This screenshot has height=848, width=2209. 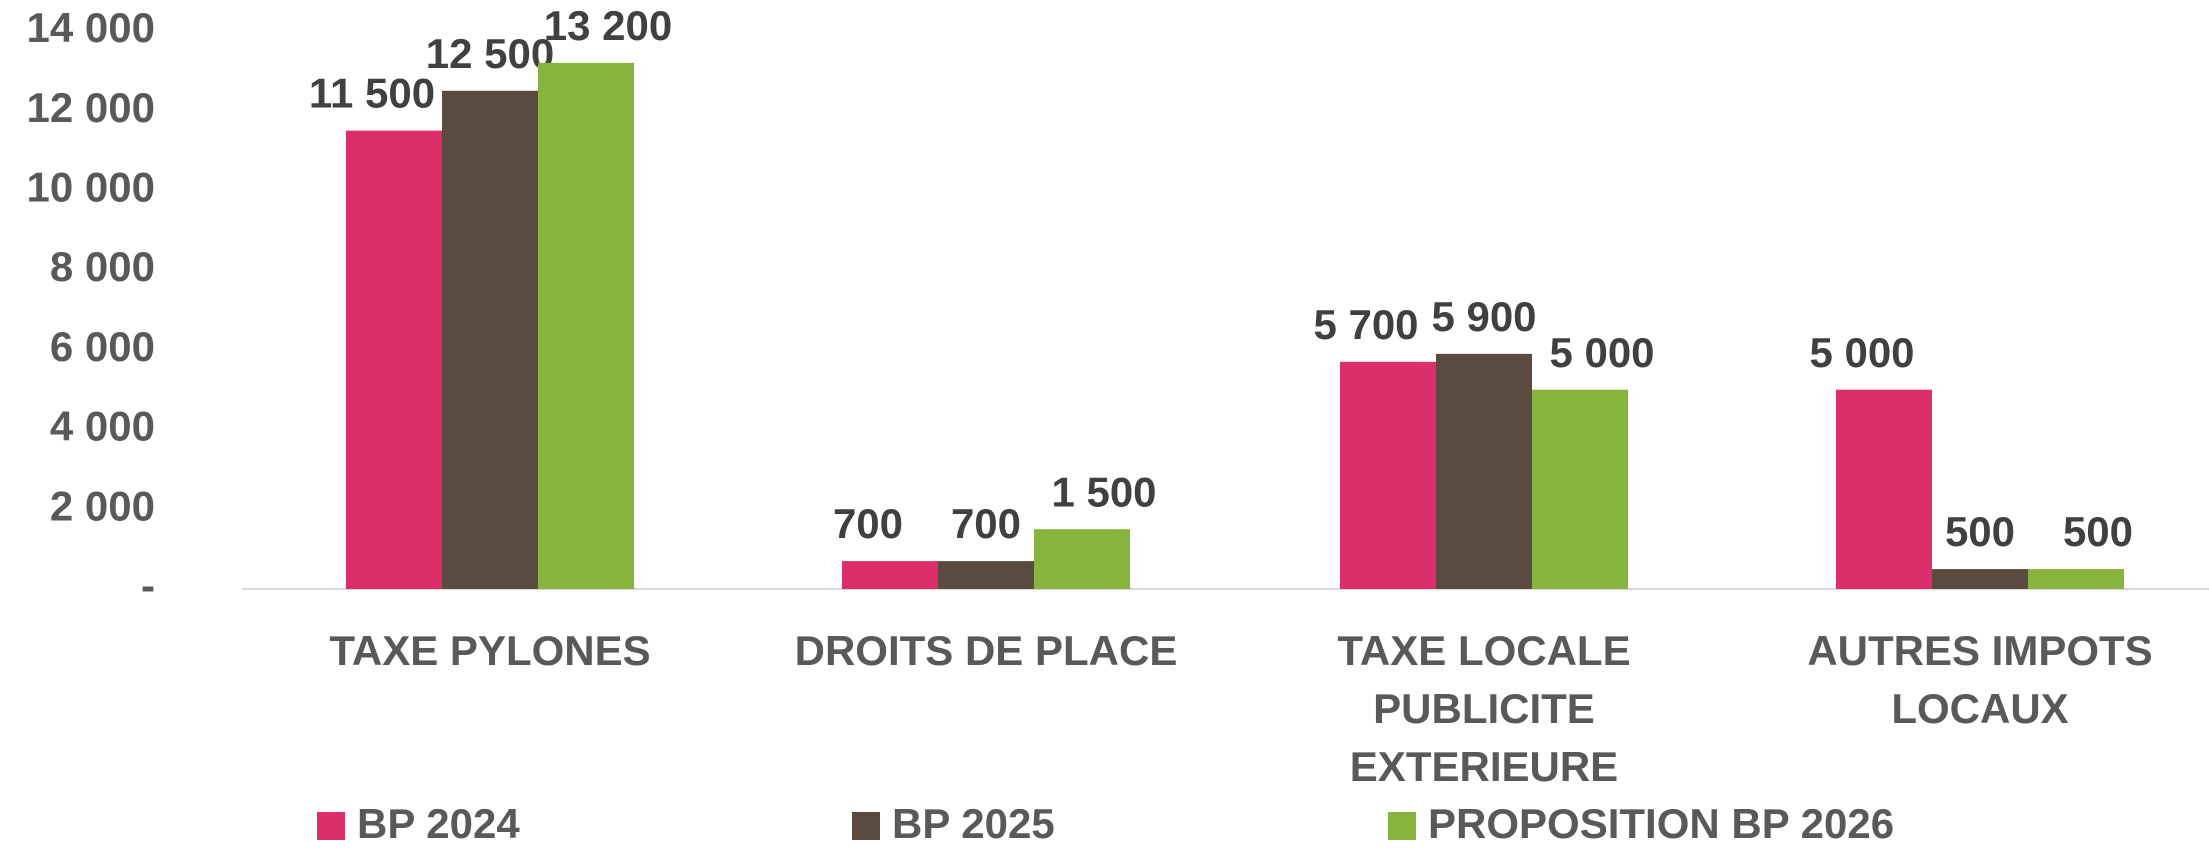 I want to click on y-tick-label: 12 000, so click(x=91, y=107).